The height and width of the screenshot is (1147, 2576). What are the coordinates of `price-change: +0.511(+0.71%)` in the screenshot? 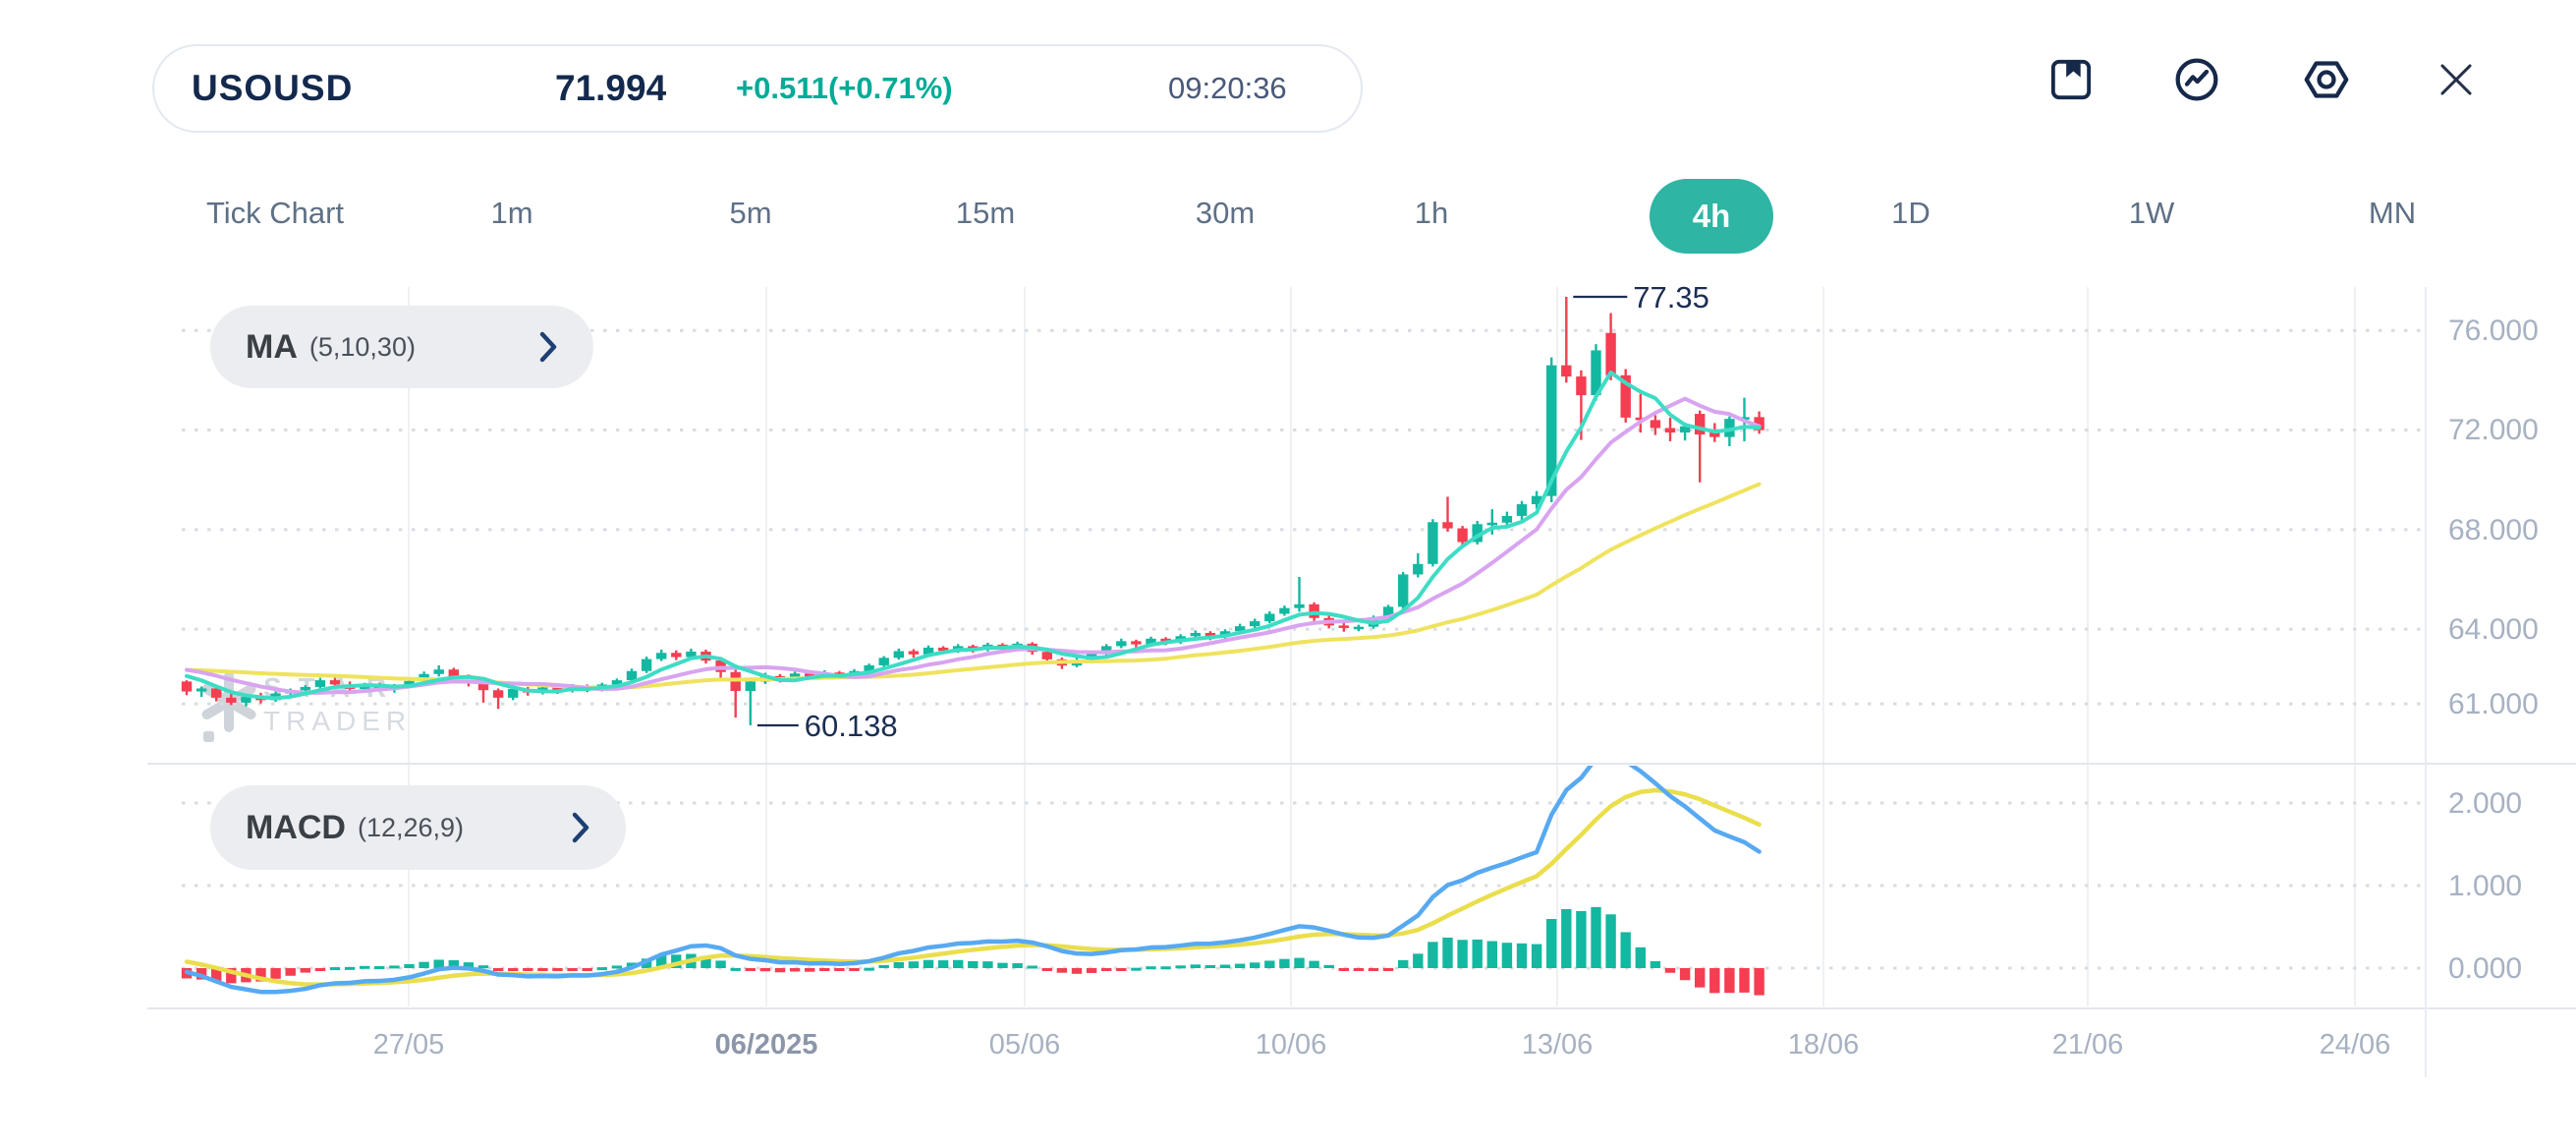 It's located at (844, 88).